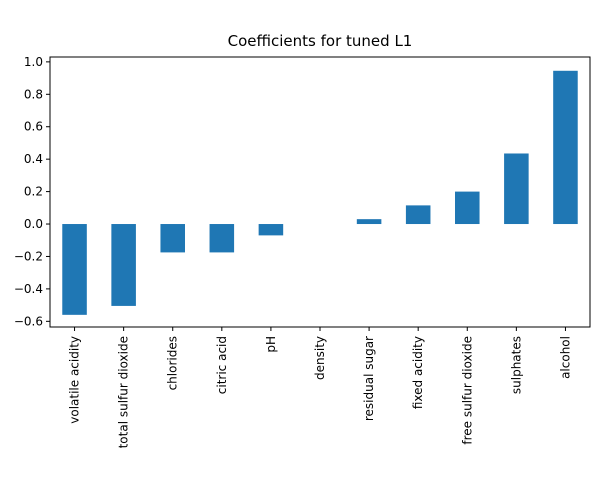 The image size is (616, 498). What do you see at coordinates (124, 392) in the screenshot?
I see `x-tick-label: total sulfur dioxide` at bounding box center [124, 392].